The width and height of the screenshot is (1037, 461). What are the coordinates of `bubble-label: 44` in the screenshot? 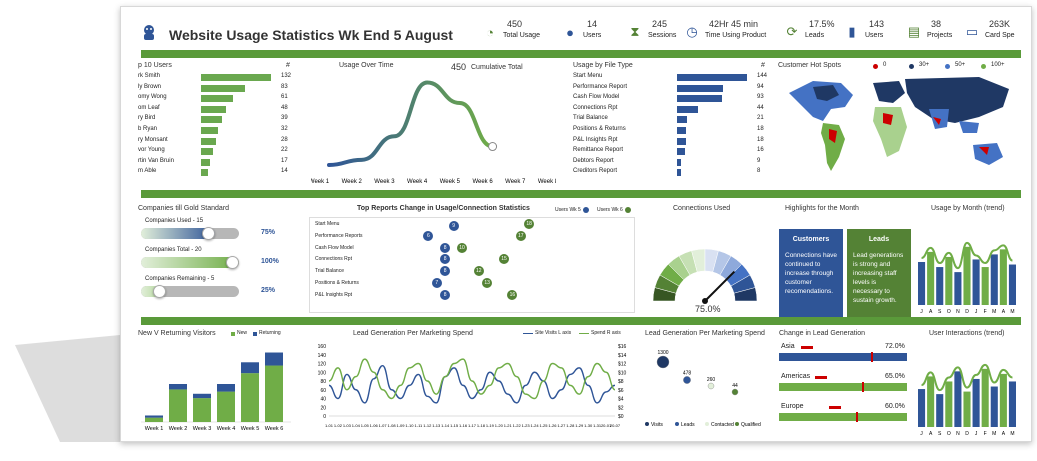 It's located at (735, 386).